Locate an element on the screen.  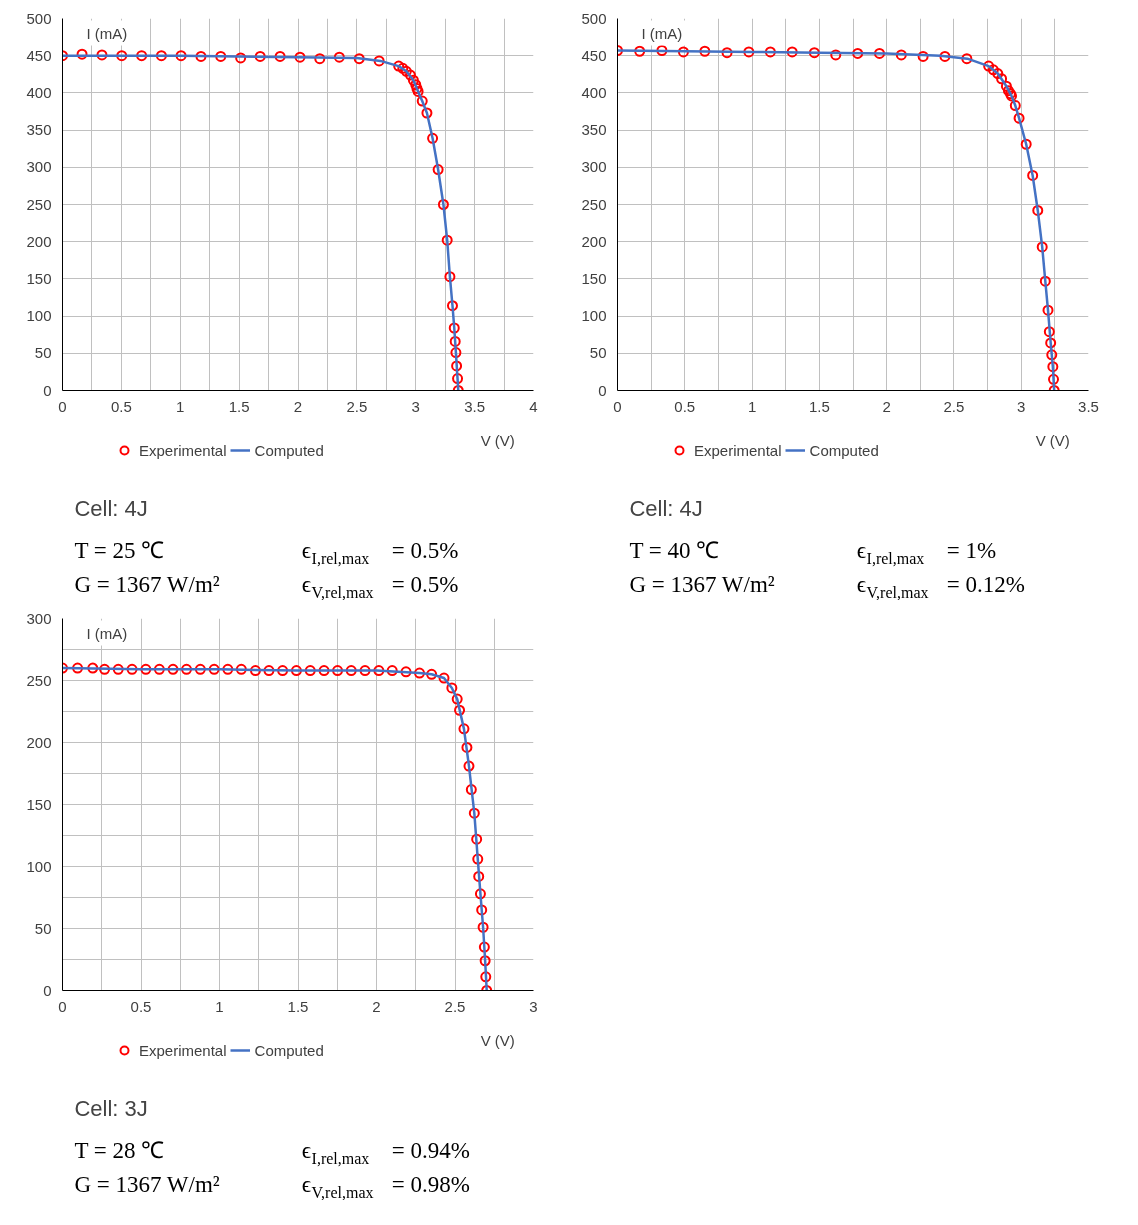
text: T = 40 ℃ is located at coordinates (674, 550).